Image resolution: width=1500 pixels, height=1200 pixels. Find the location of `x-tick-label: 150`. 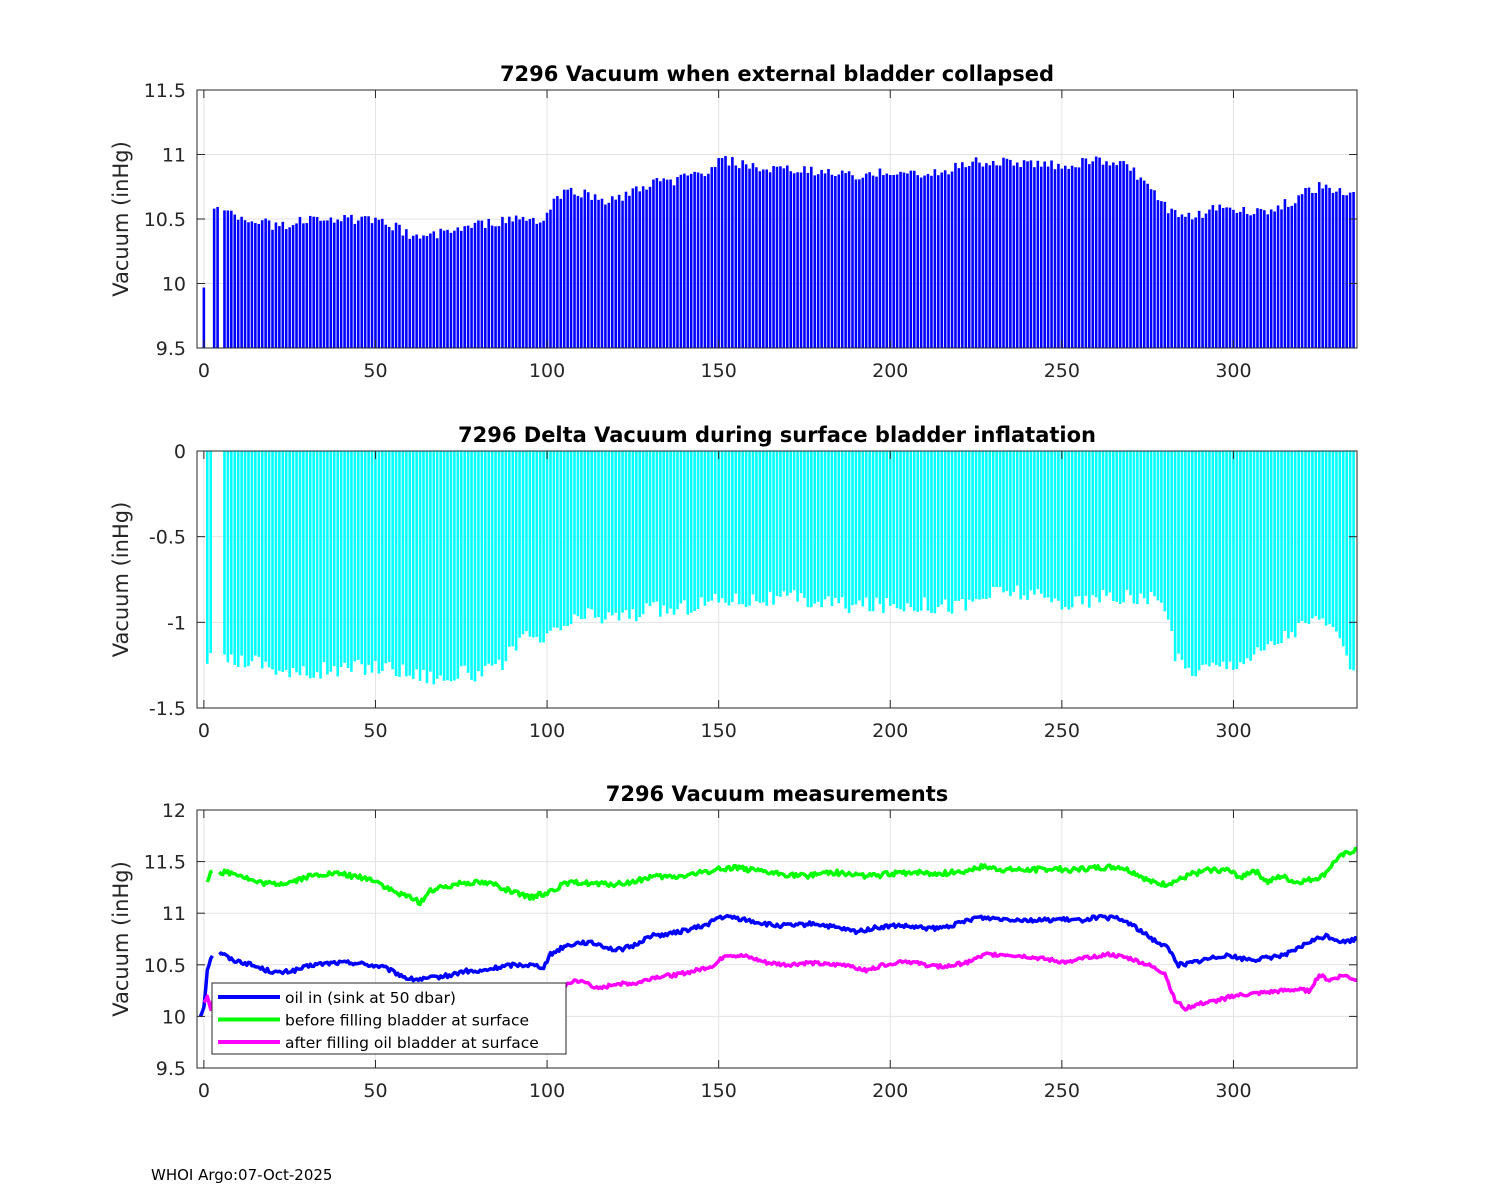

x-tick-label: 150 is located at coordinates (719, 371).